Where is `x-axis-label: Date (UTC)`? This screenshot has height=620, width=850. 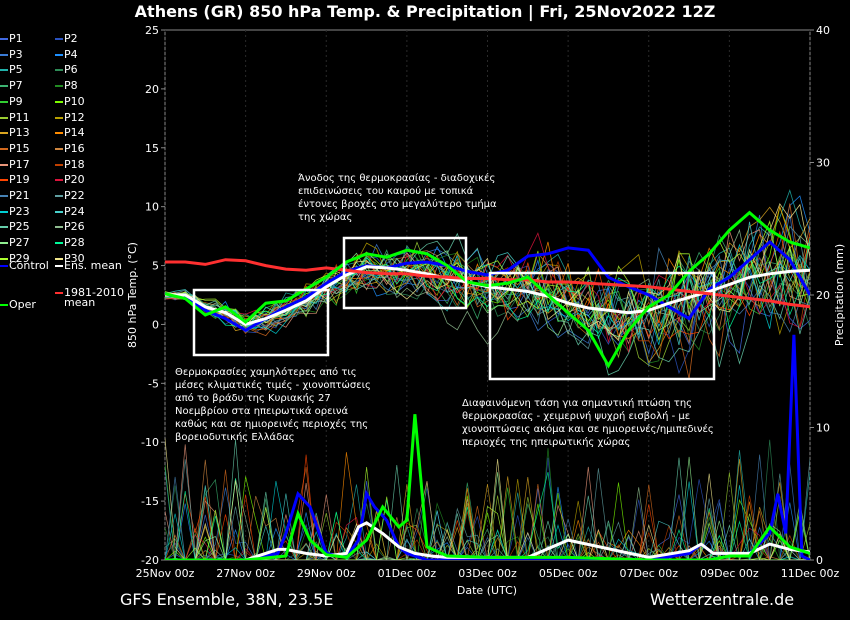
x-axis-label: Date (UTC) is located at coordinates (487, 590).